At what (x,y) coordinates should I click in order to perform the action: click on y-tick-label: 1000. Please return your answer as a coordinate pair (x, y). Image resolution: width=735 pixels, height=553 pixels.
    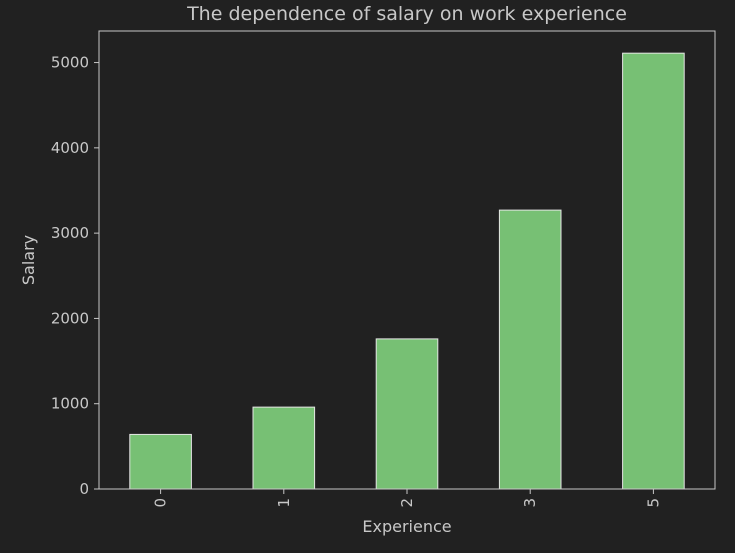
    Looking at the image, I should click on (70, 404).